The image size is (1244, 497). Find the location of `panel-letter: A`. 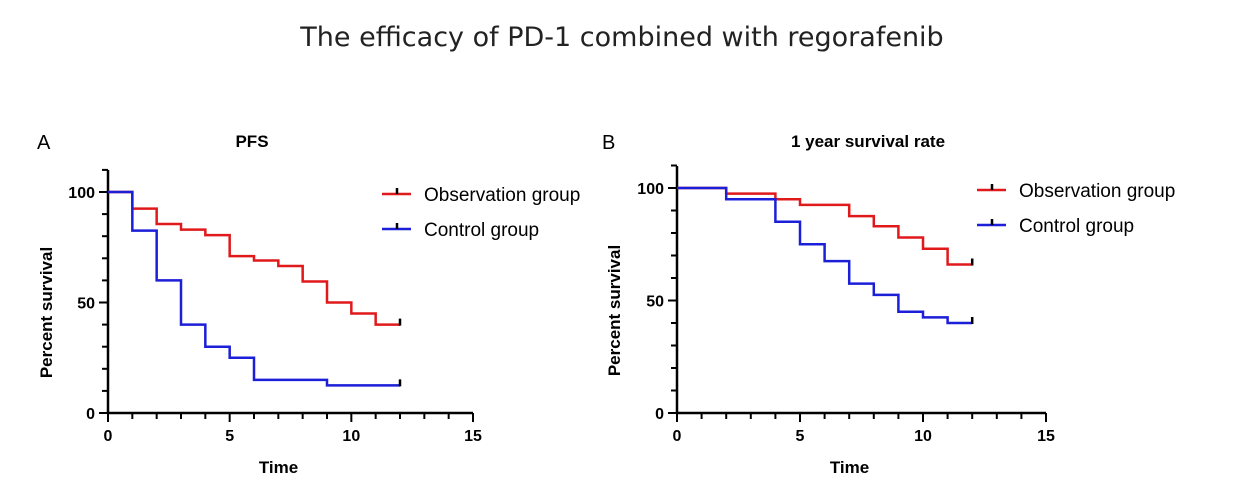

panel-letter: A is located at coordinates (44, 143).